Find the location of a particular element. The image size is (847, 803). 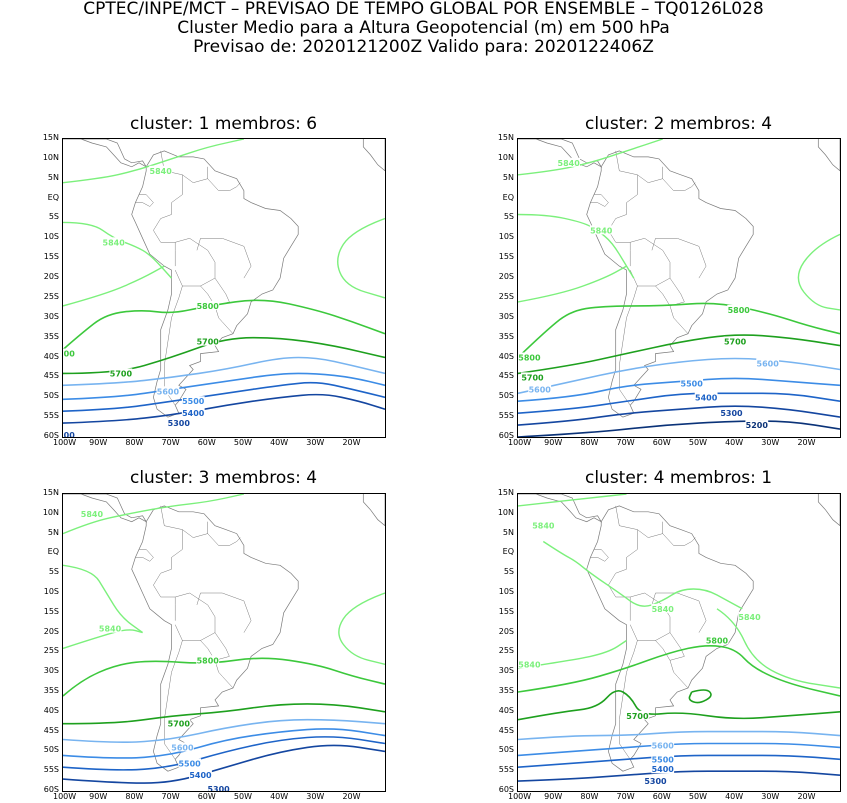

y-tick-label: 15S is located at coordinates (506, 257).